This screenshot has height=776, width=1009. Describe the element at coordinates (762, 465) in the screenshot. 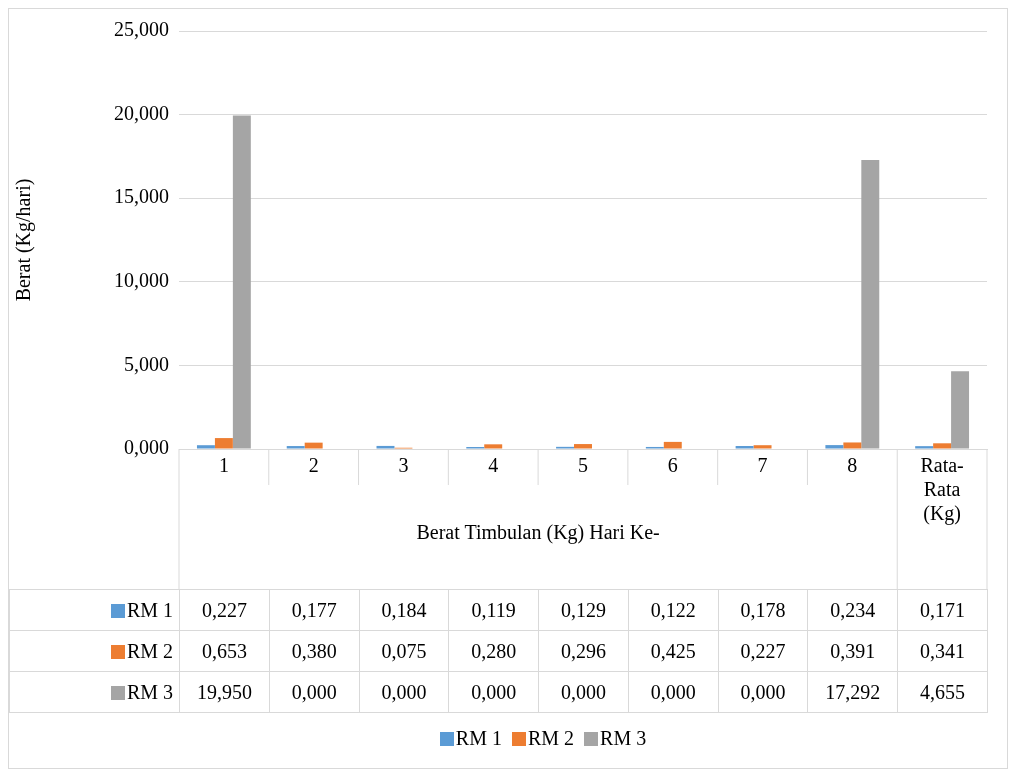

I see `x-tick-label: 7` at that location.